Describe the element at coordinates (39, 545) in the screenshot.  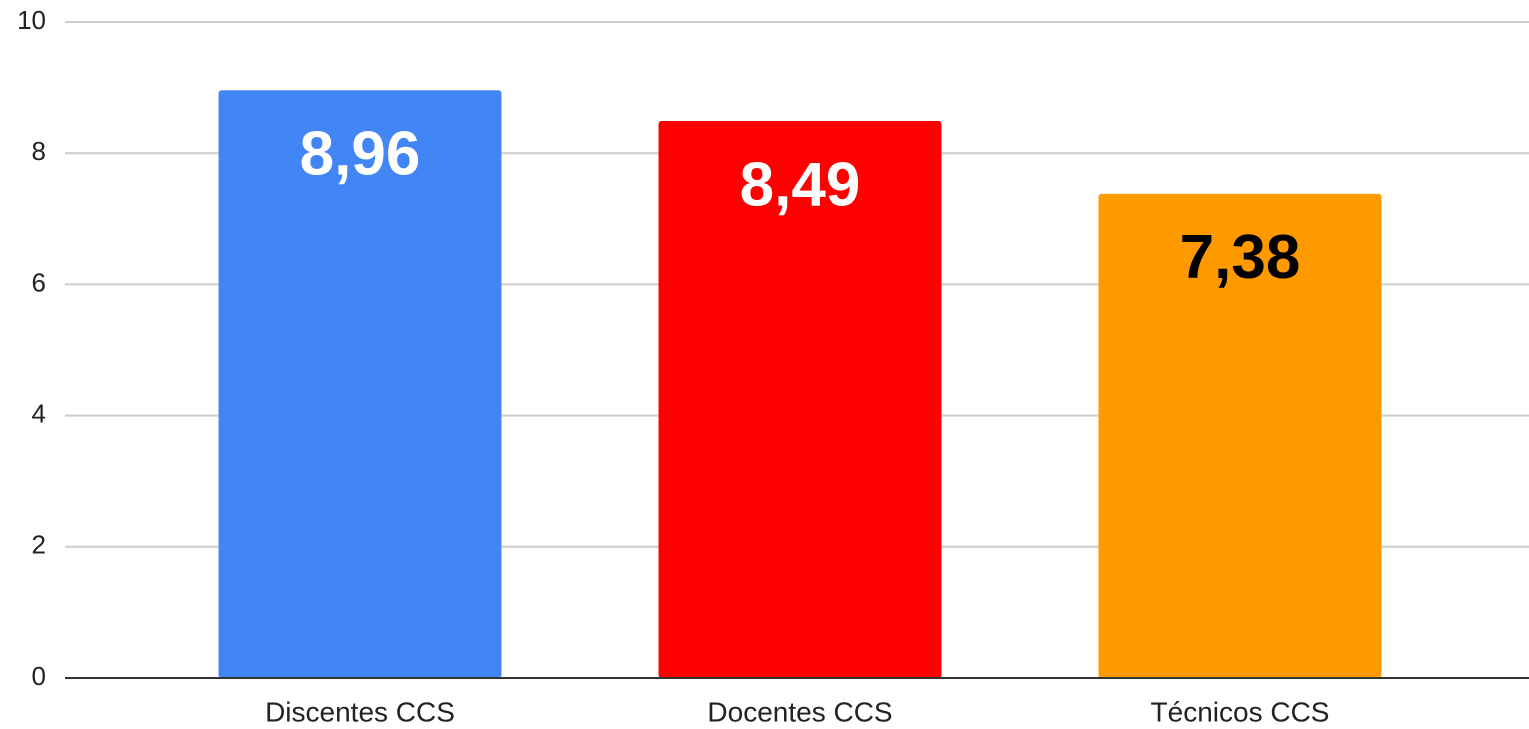
I see `y-tick-label: 2` at that location.